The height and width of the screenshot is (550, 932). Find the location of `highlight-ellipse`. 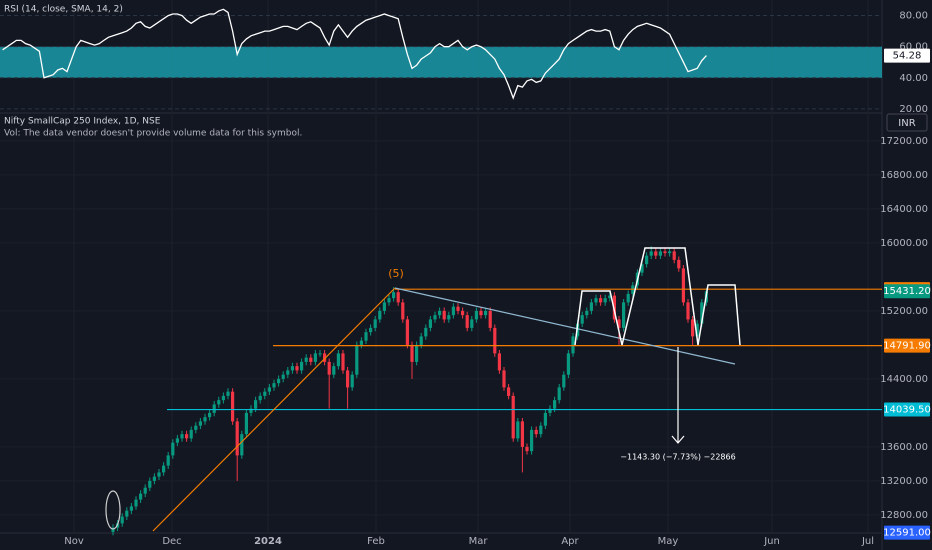

highlight-ellipse is located at coordinates (113, 510).